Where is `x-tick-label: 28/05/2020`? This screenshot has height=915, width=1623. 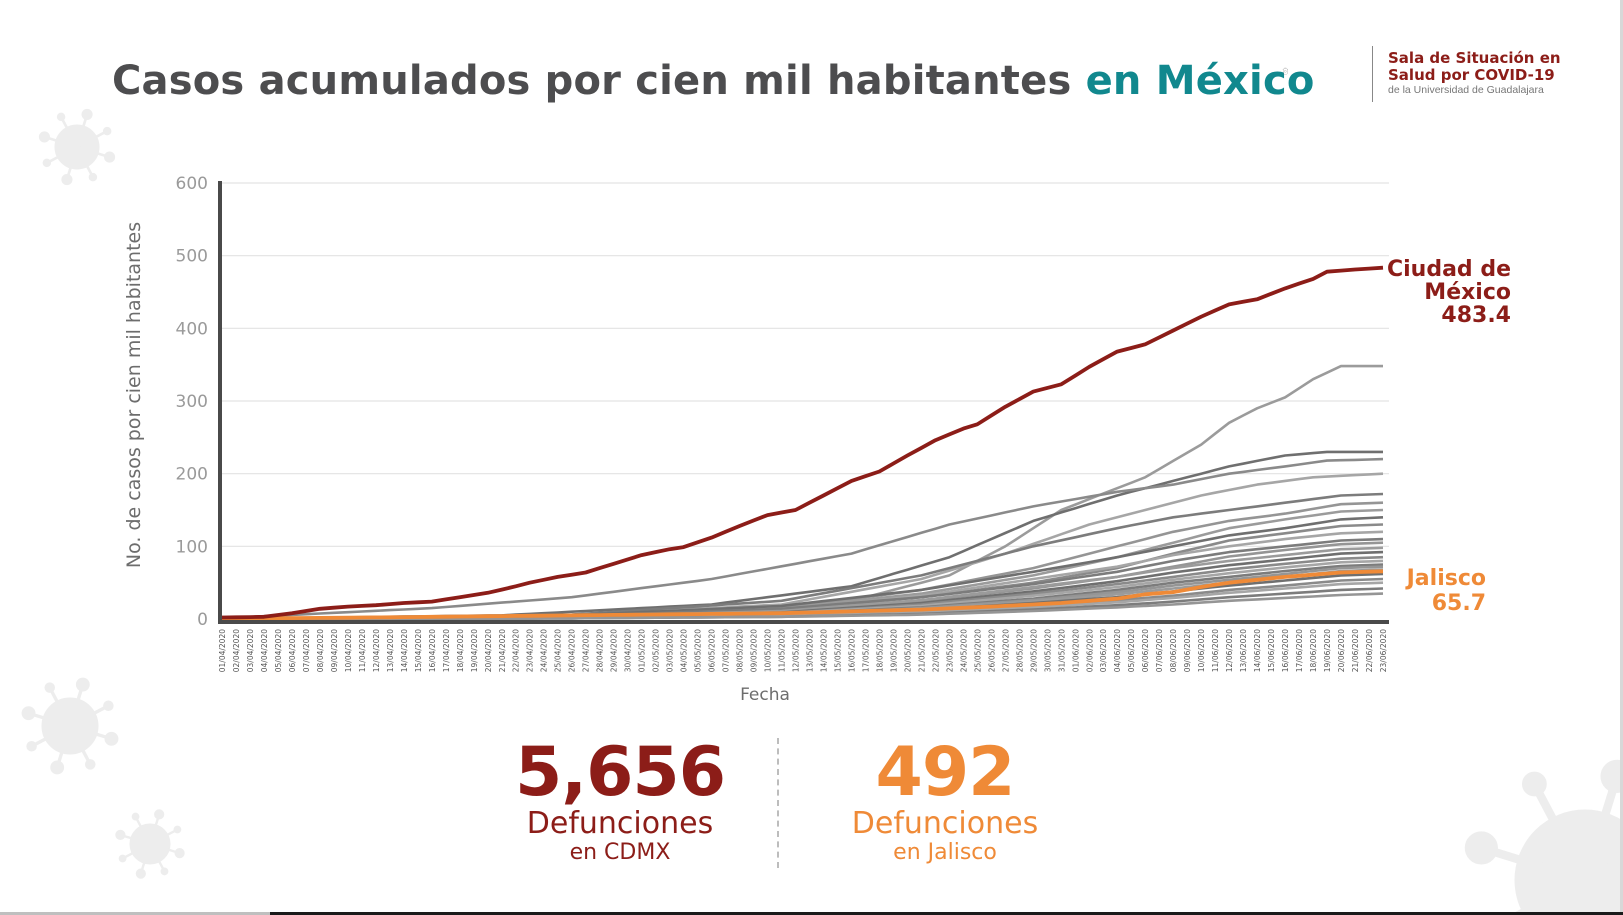
x-tick-label: 28/05/2020 is located at coordinates (1019, 650).